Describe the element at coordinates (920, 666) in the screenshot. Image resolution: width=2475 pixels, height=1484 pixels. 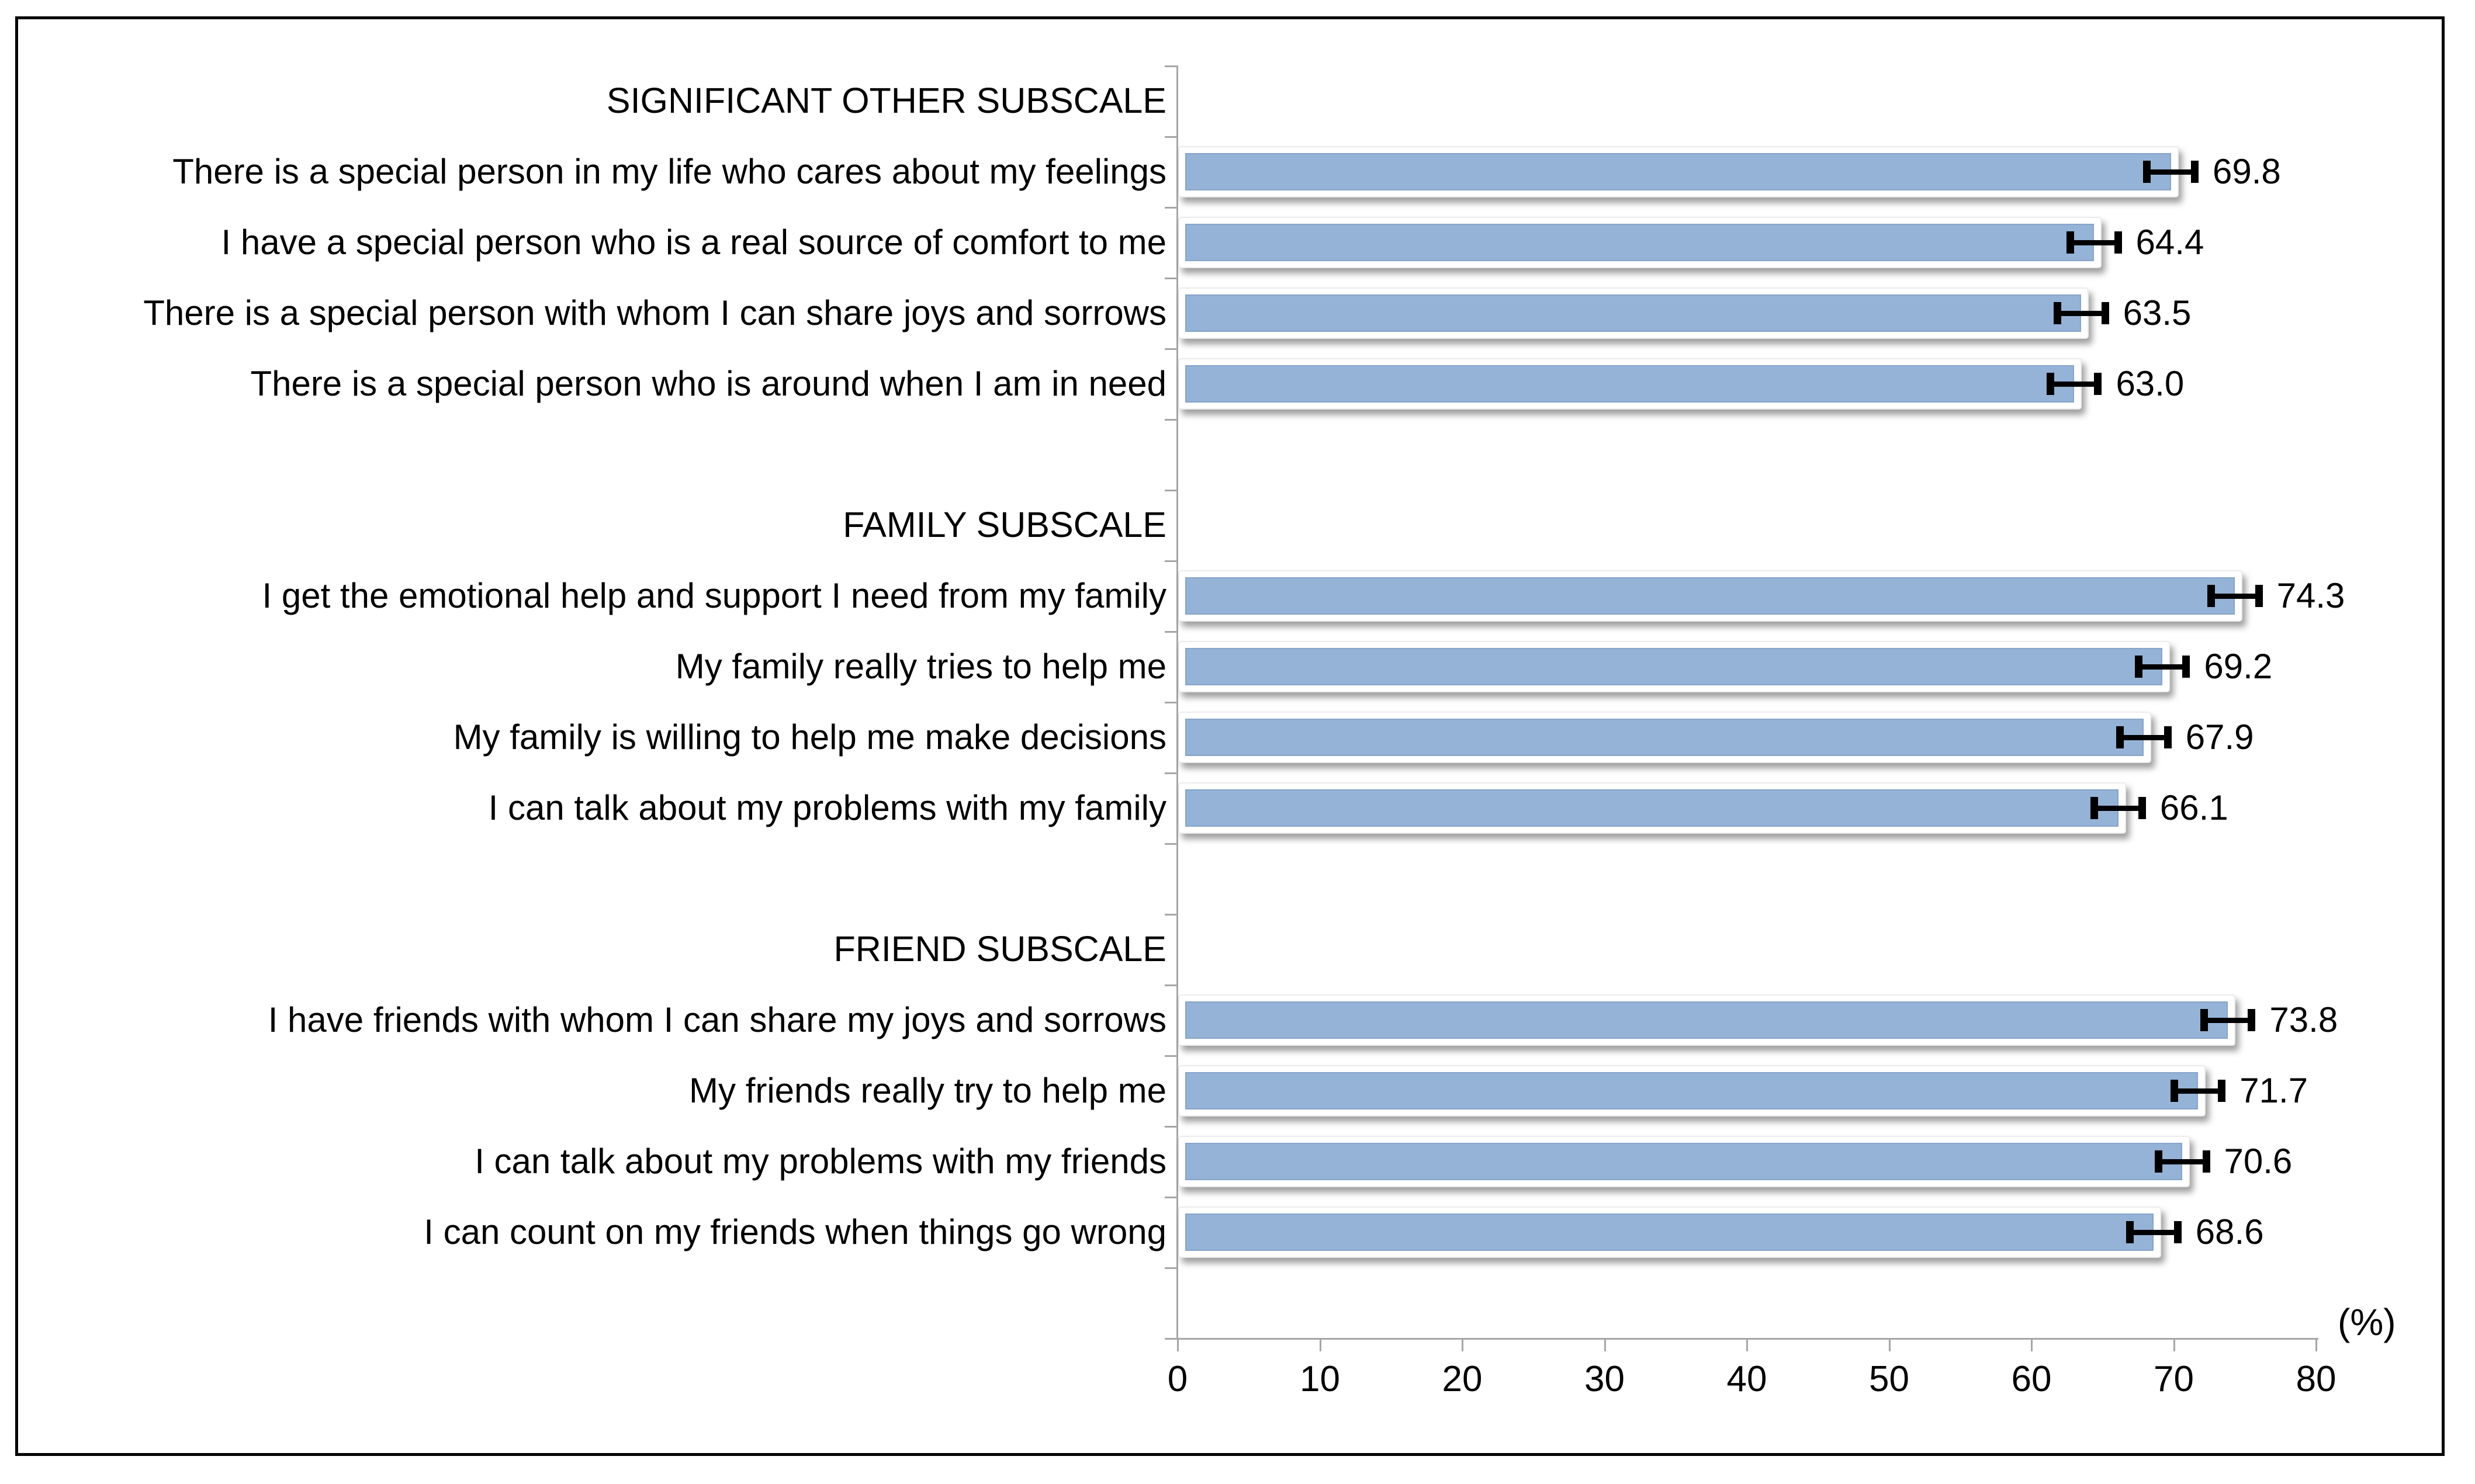
I see `category-label: My family really tries to help me` at that location.